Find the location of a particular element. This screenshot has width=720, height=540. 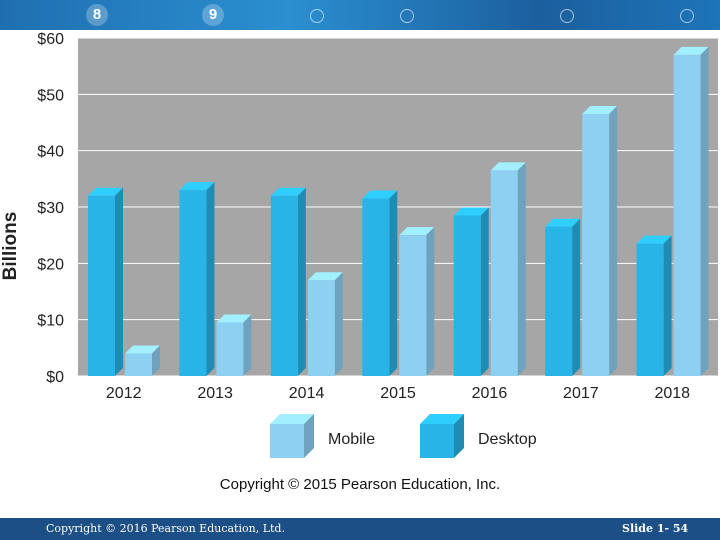

x-tick-label: 2018 is located at coordinates (672, 393).